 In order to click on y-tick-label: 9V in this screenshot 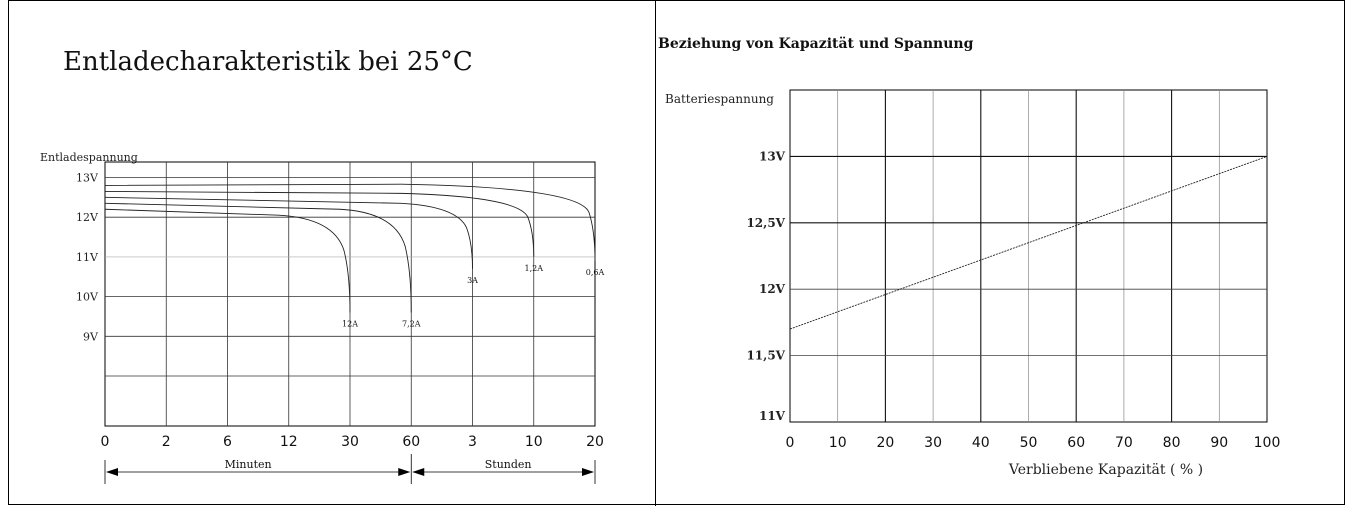, I will do `click(91, 336)`.